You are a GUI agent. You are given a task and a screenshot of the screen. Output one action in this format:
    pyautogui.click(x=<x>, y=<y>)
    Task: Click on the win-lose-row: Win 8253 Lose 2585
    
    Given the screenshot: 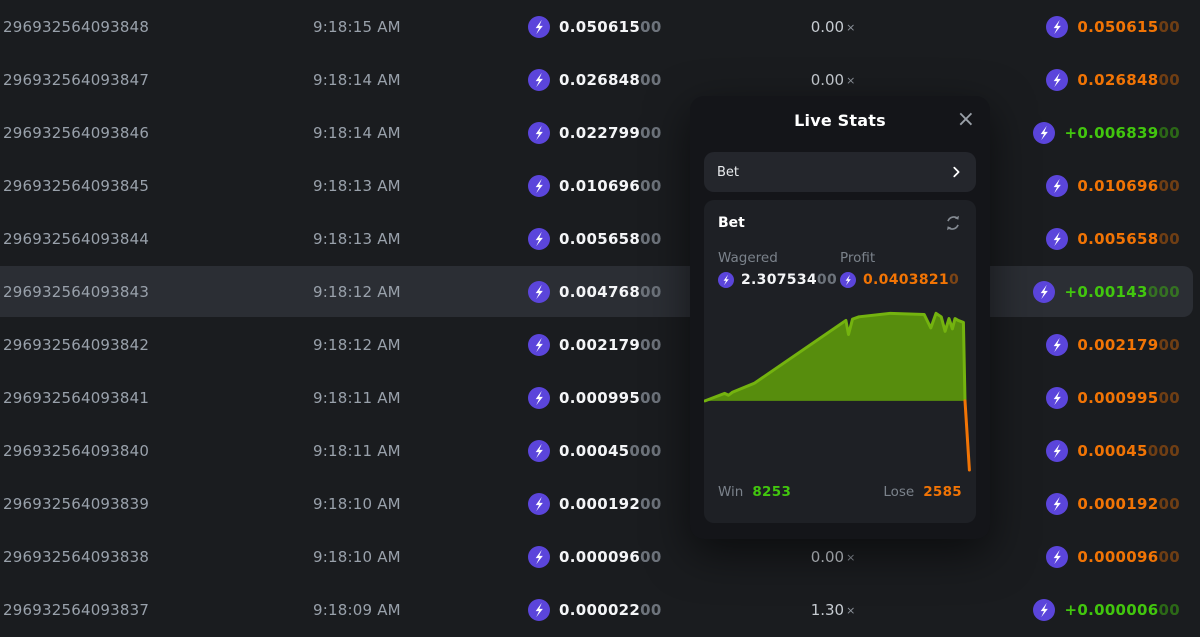 What is the action you would take?
    pyautogui.click(x=840, y=492)
    